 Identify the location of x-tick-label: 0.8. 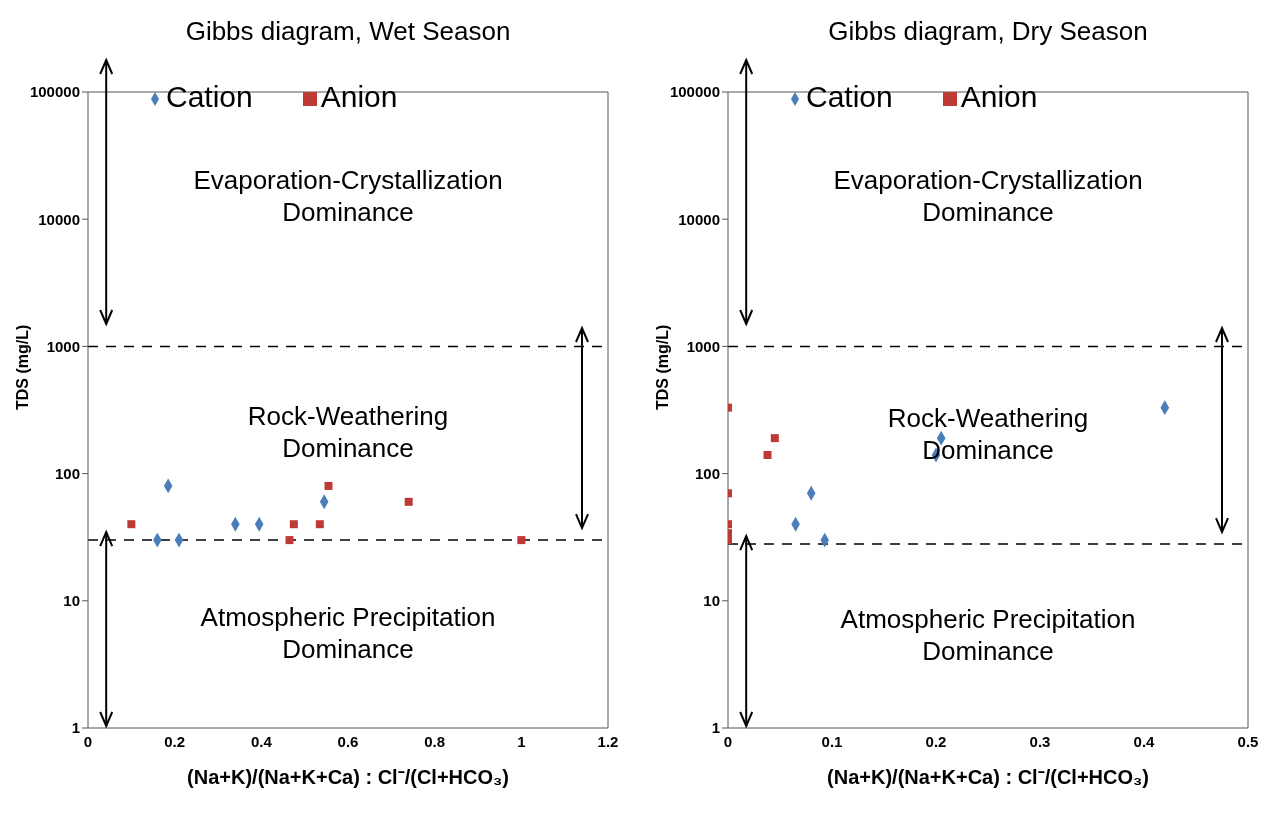
(435, 741).